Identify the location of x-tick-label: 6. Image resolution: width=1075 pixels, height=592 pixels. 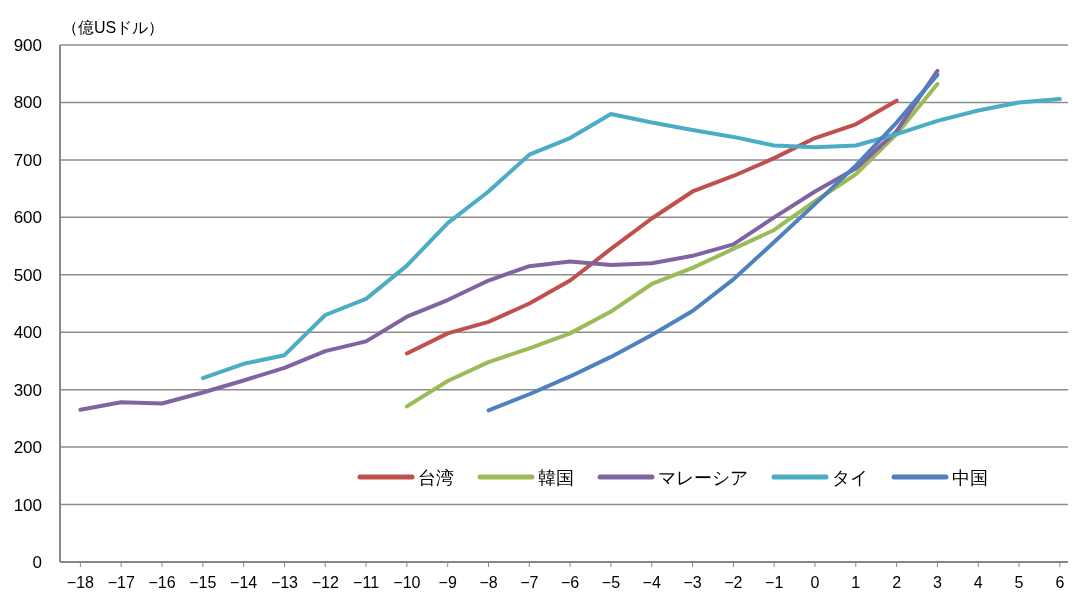
(1060, 582).